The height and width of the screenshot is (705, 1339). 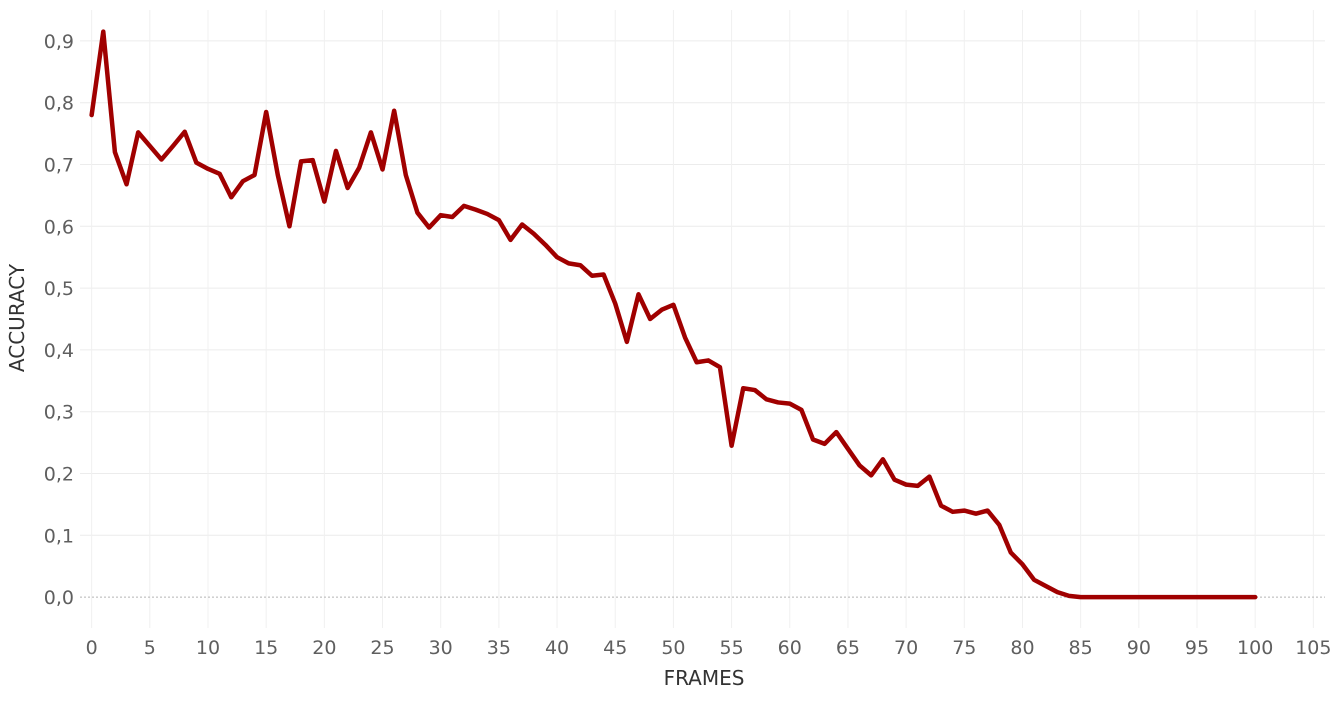 What do you see at coordinates (1022, 648) in the screenshot?
I see `x-tick-label: 80` at bounding box center [1022, 648].